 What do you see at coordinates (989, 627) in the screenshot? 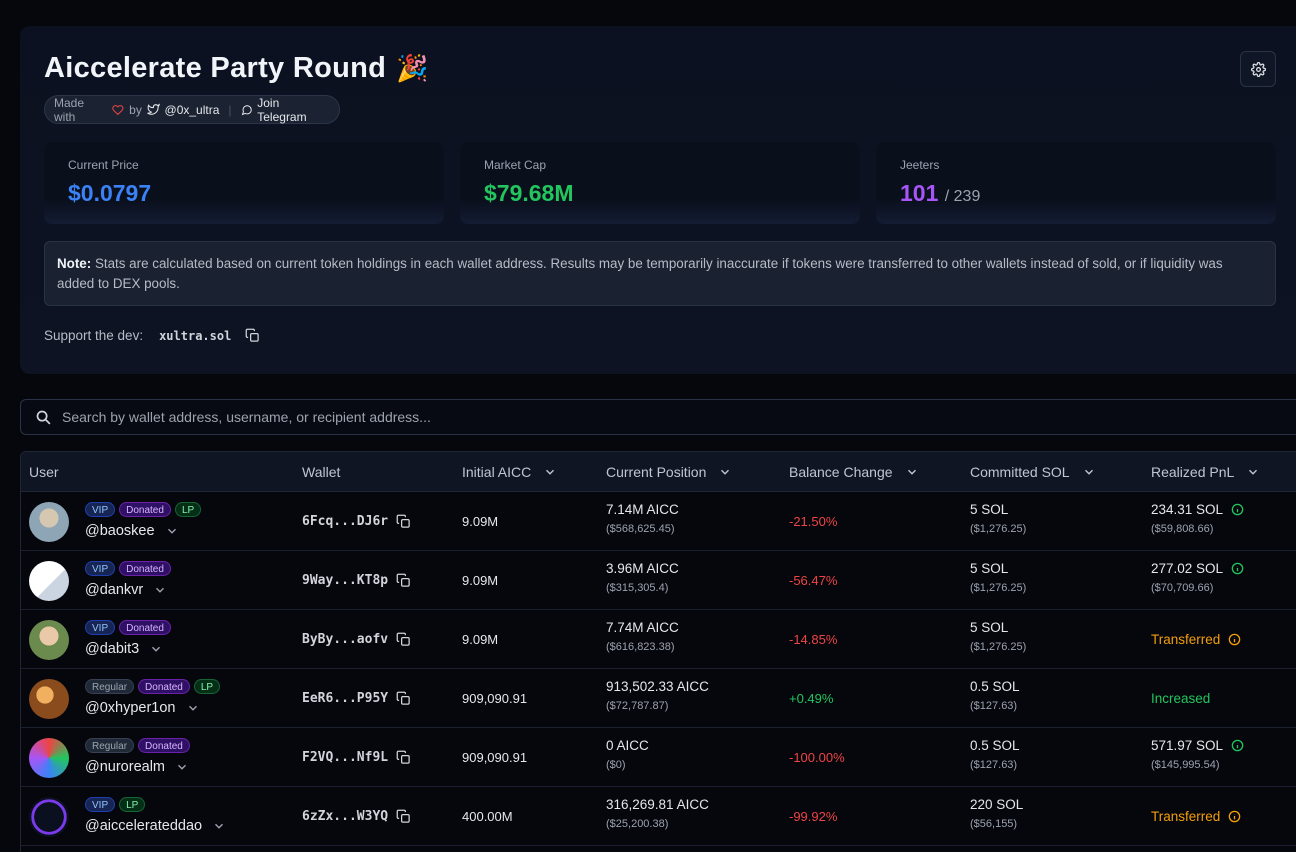
I see `committed-value: 5 SOL` at bounding box center [989, 627].